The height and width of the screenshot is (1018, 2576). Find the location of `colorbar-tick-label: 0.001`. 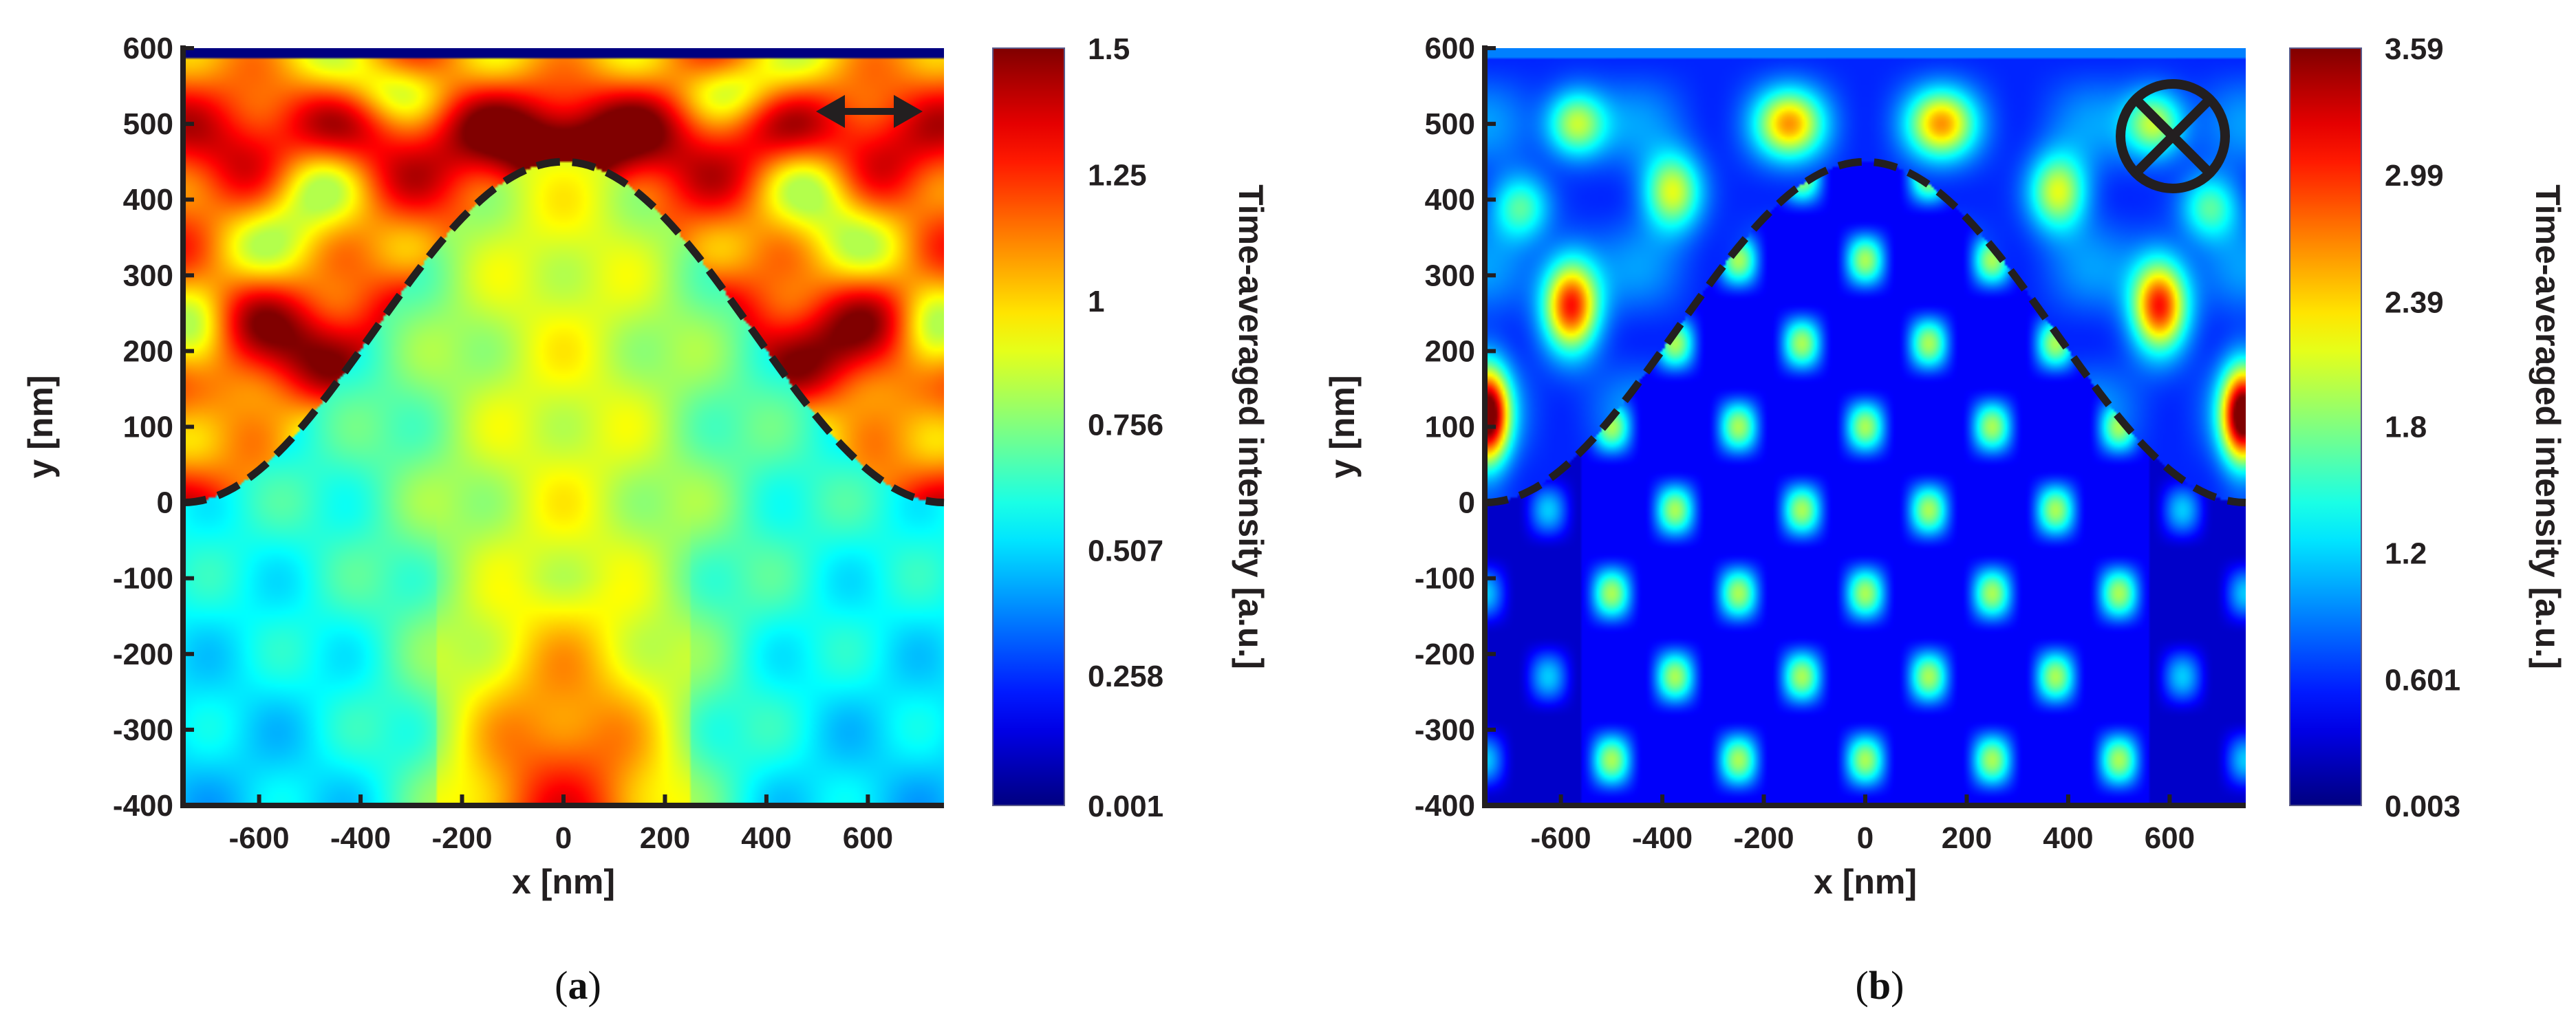

colorbar-tick-label: 0.001 is located at coordinates (1125, 806).